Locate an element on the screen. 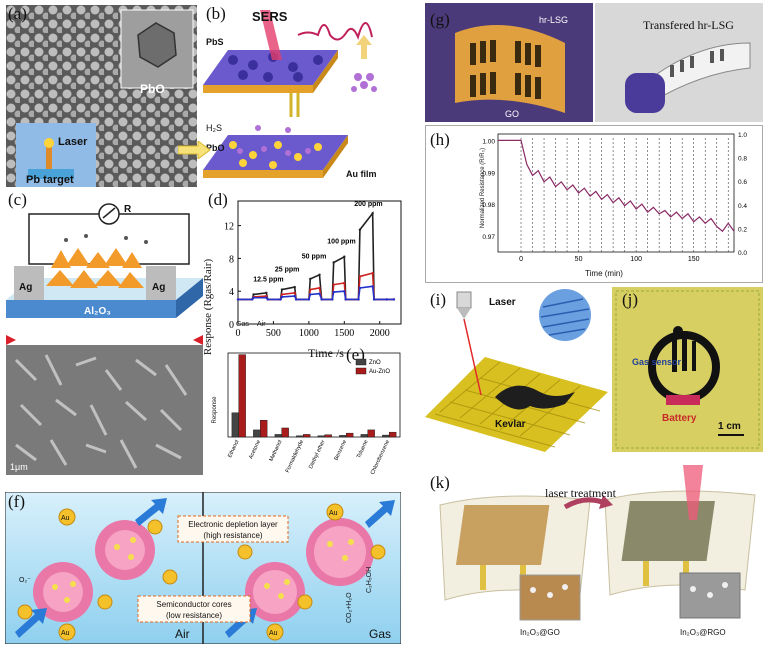  chart-e-ylabel: Response is located at coordinates (215, 410).